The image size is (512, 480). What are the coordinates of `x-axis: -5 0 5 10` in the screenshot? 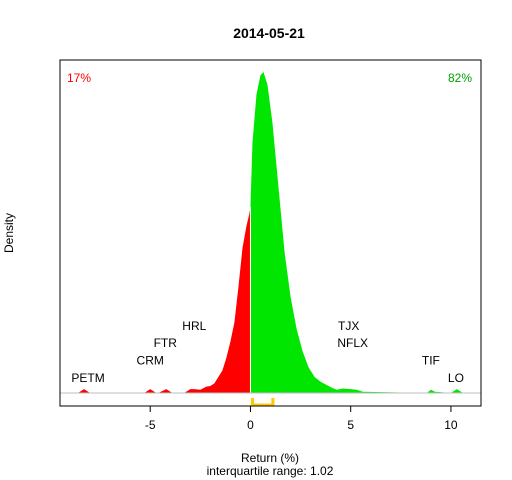 It's located at (301, 419).